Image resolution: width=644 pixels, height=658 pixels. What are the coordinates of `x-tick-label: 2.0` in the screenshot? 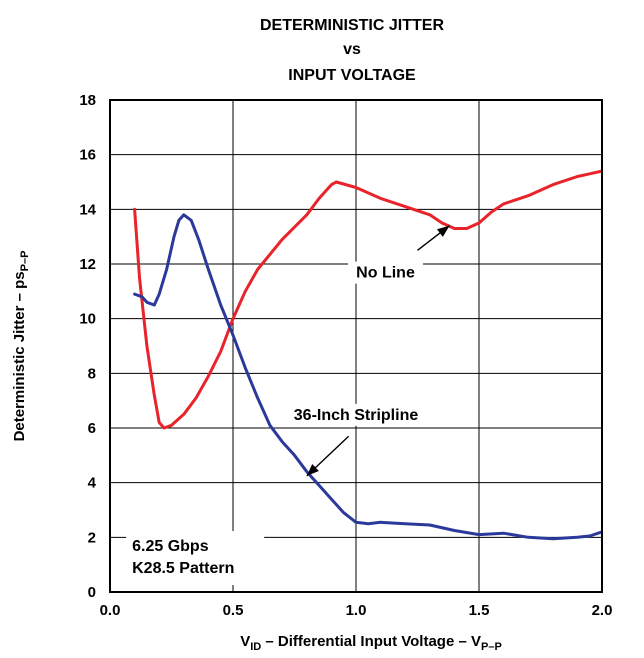 It's located at (602, 610).